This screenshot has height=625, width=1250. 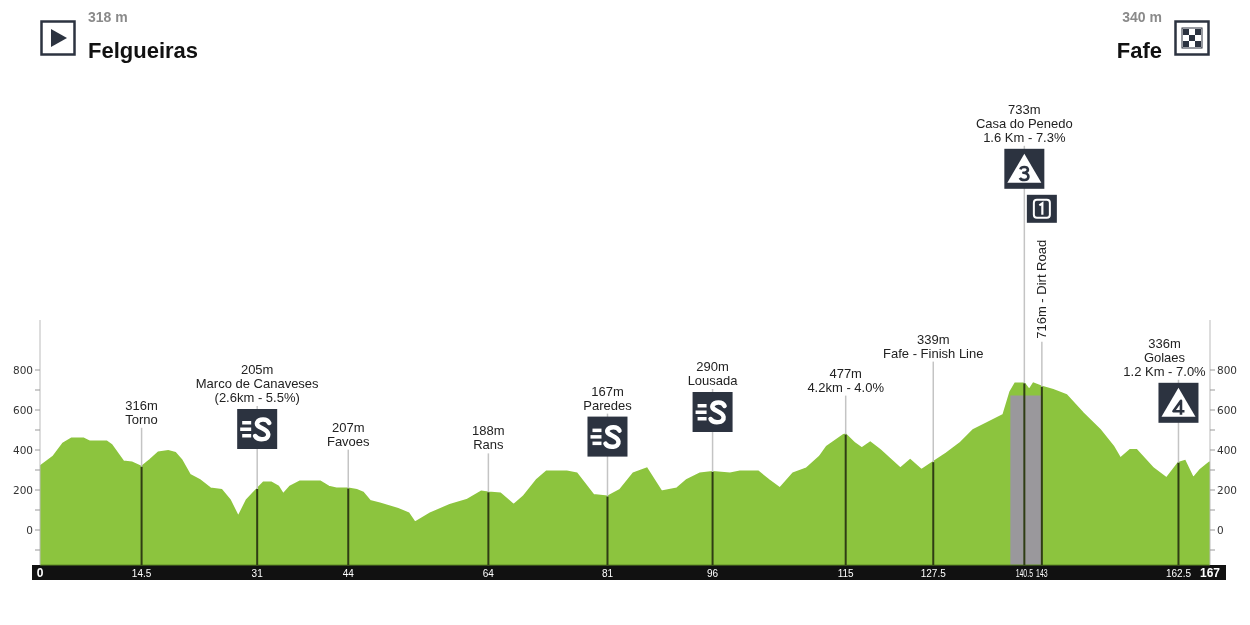 What do you see at coordinates (1220, 530) in the screenshot?
I see `y2-tick-label: 0` at bounding box center [1220, 530].